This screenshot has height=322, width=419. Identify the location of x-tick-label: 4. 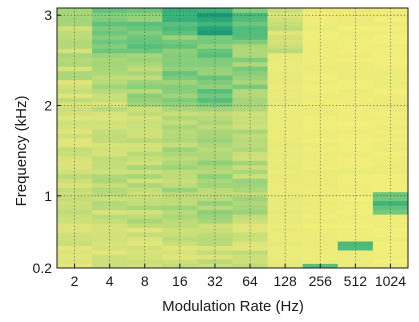
(110, 281).